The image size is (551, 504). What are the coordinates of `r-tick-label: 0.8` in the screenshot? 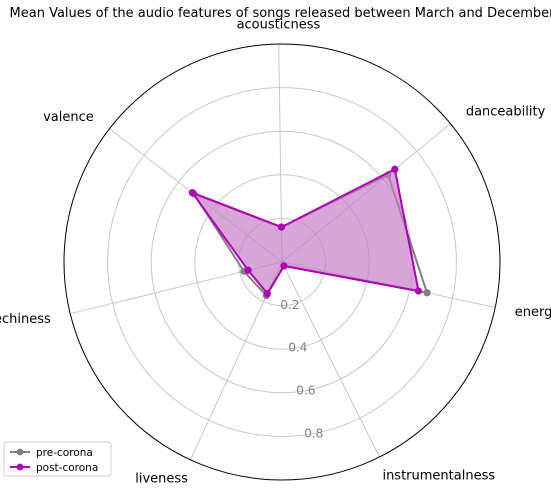 It's located at (313, 433).